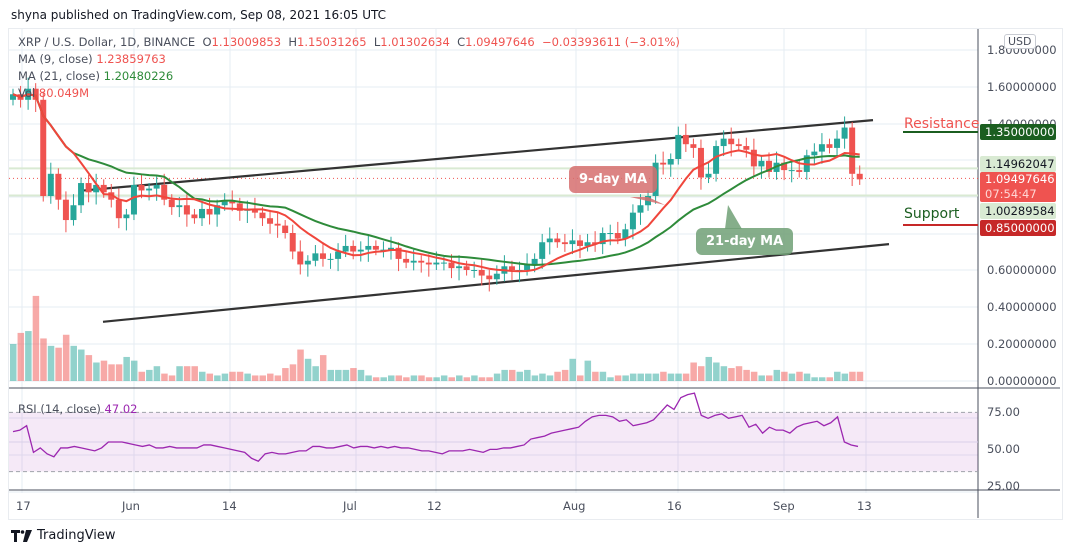  I want to click on price-tick: 0.40000000, so click(1022, 307).